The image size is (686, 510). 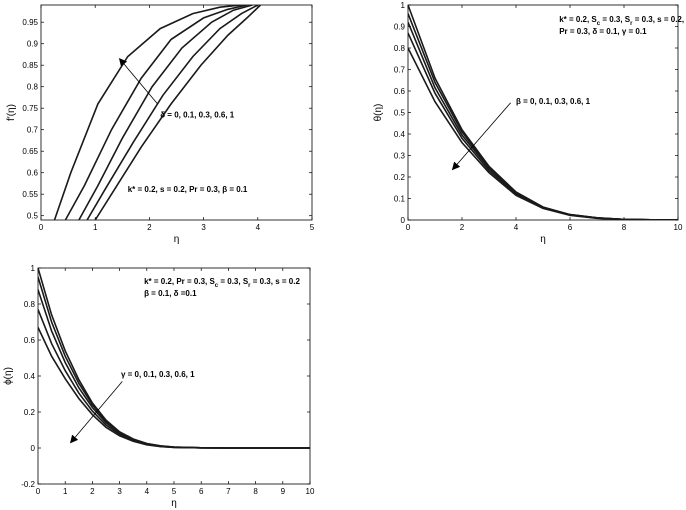 What do you see at coordinates (283, 491) in the screenshot?
I see `x-tick-label: 9` at bounding box center [283, 491].